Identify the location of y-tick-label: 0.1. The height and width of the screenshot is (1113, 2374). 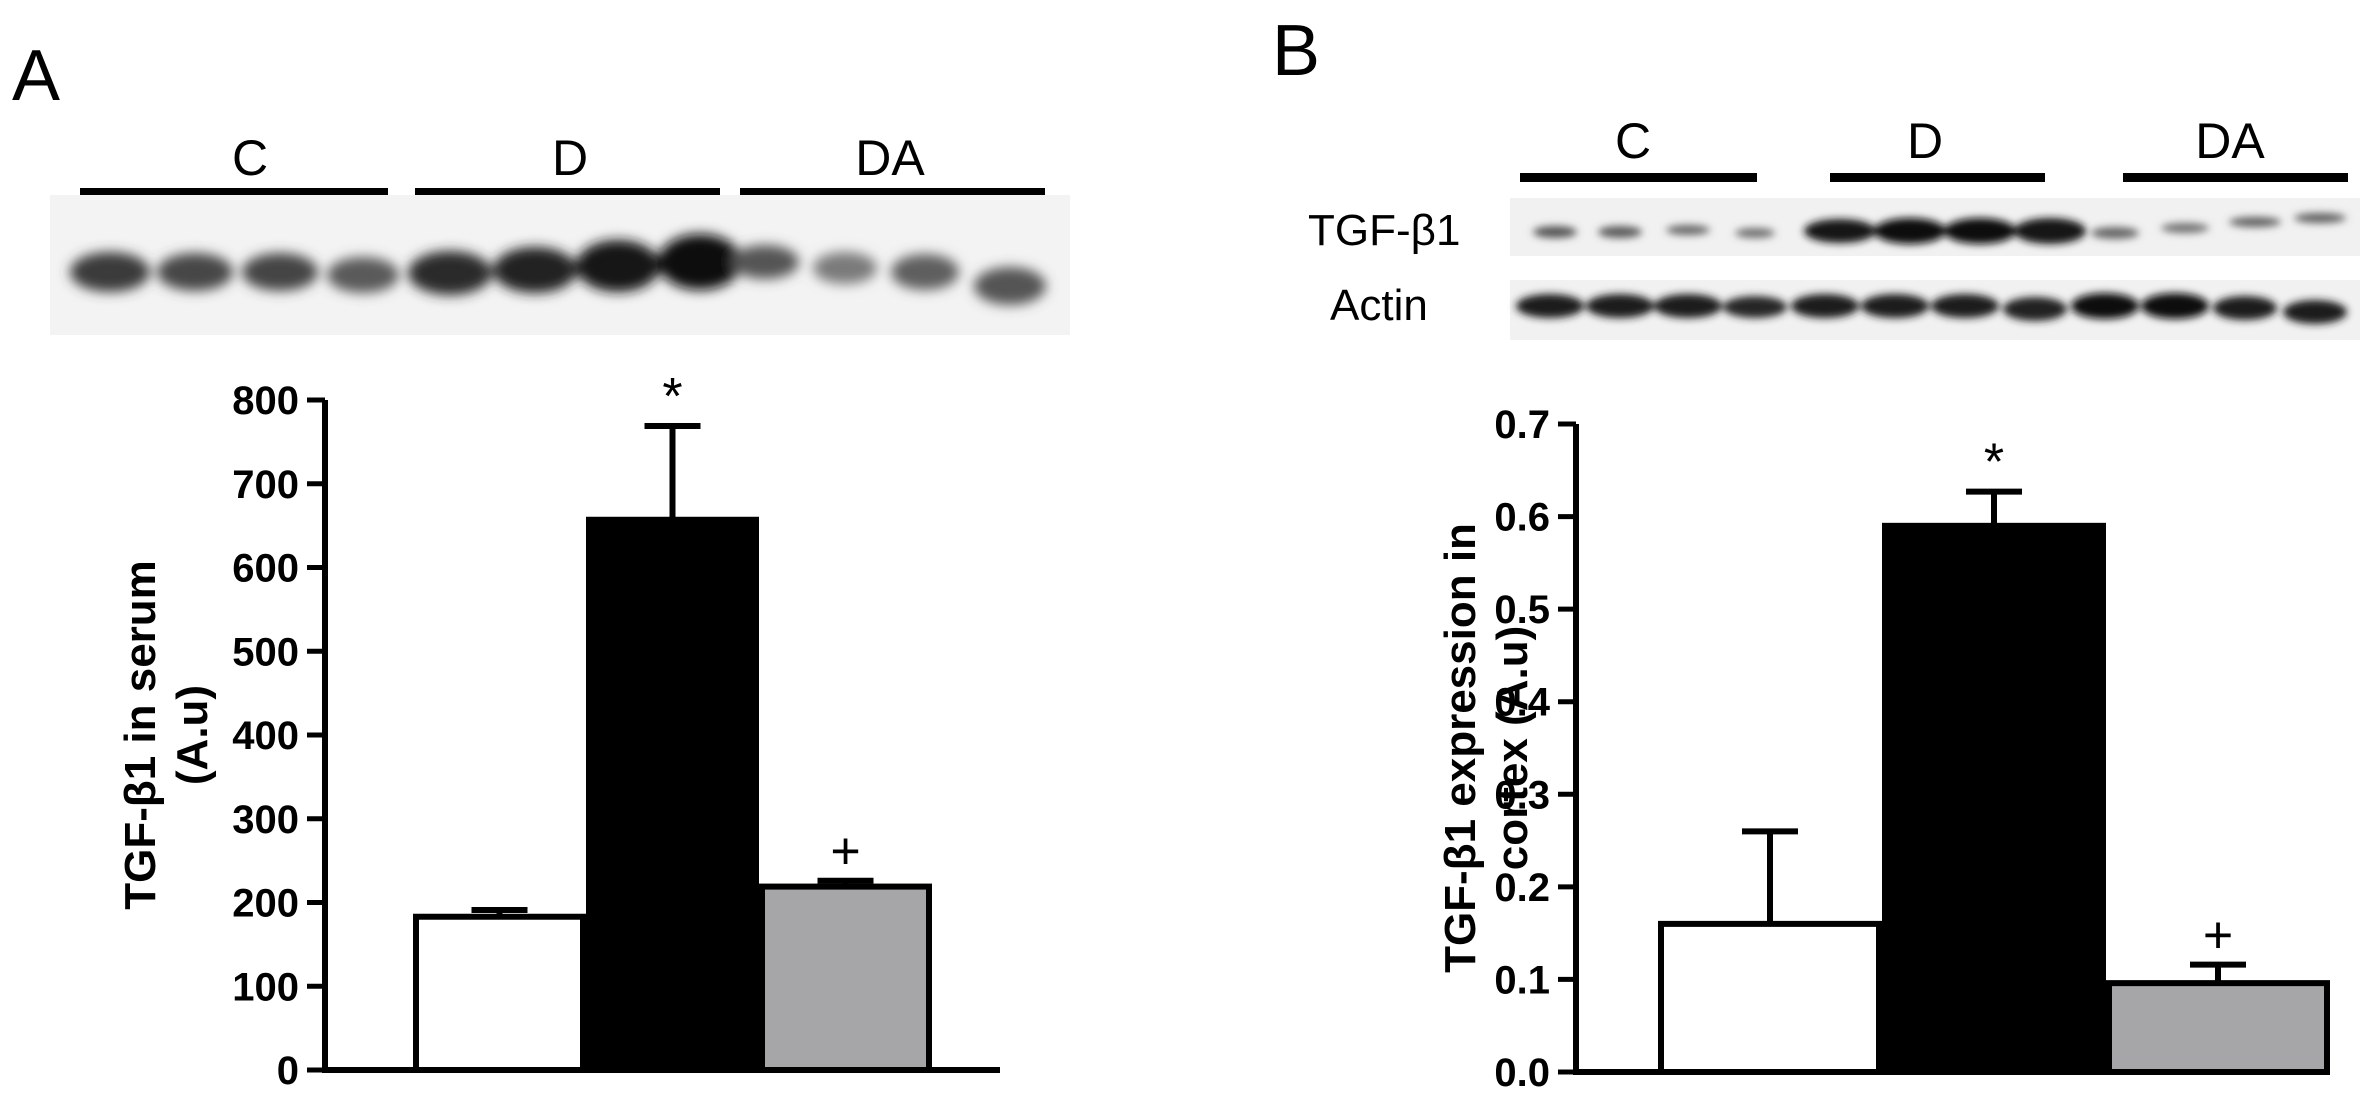
(1522, 980).